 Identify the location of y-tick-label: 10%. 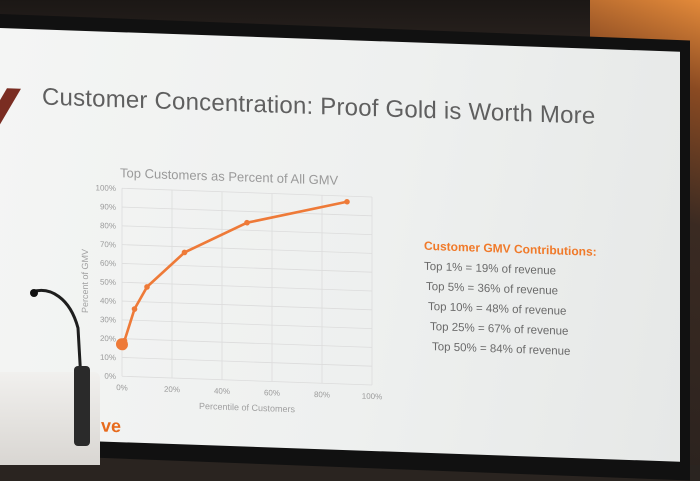
(108, 358).